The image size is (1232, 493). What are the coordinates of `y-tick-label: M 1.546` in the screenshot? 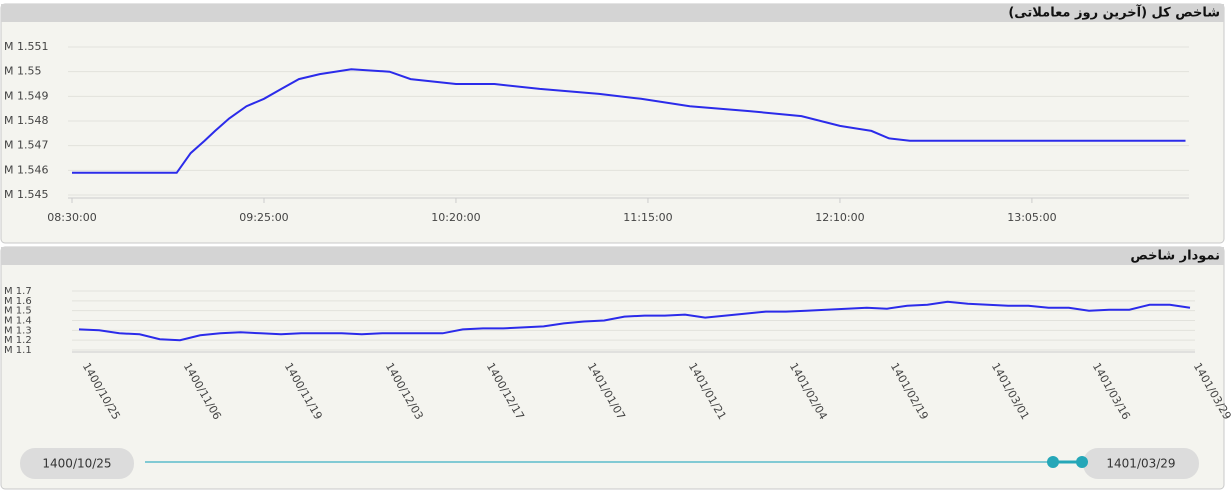 It's located at (26, 169).